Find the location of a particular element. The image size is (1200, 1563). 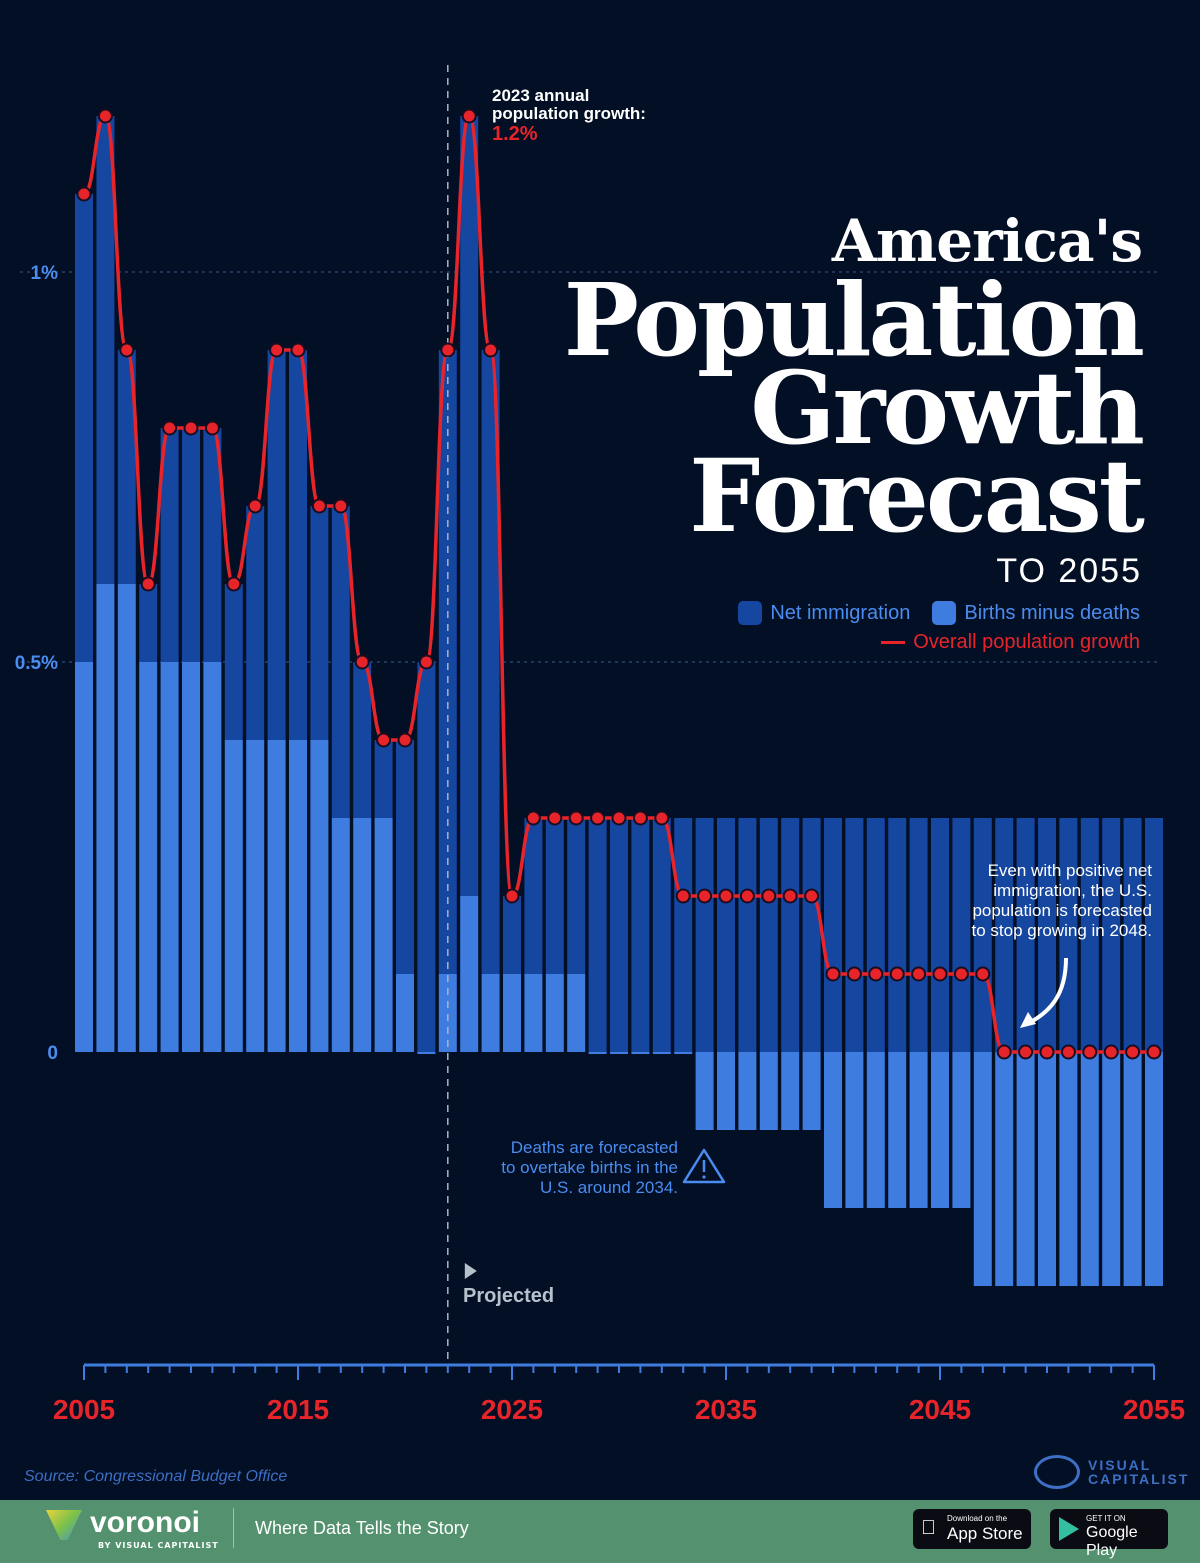

x-tick-label: 2015 is located at coordinates (298, 1409).